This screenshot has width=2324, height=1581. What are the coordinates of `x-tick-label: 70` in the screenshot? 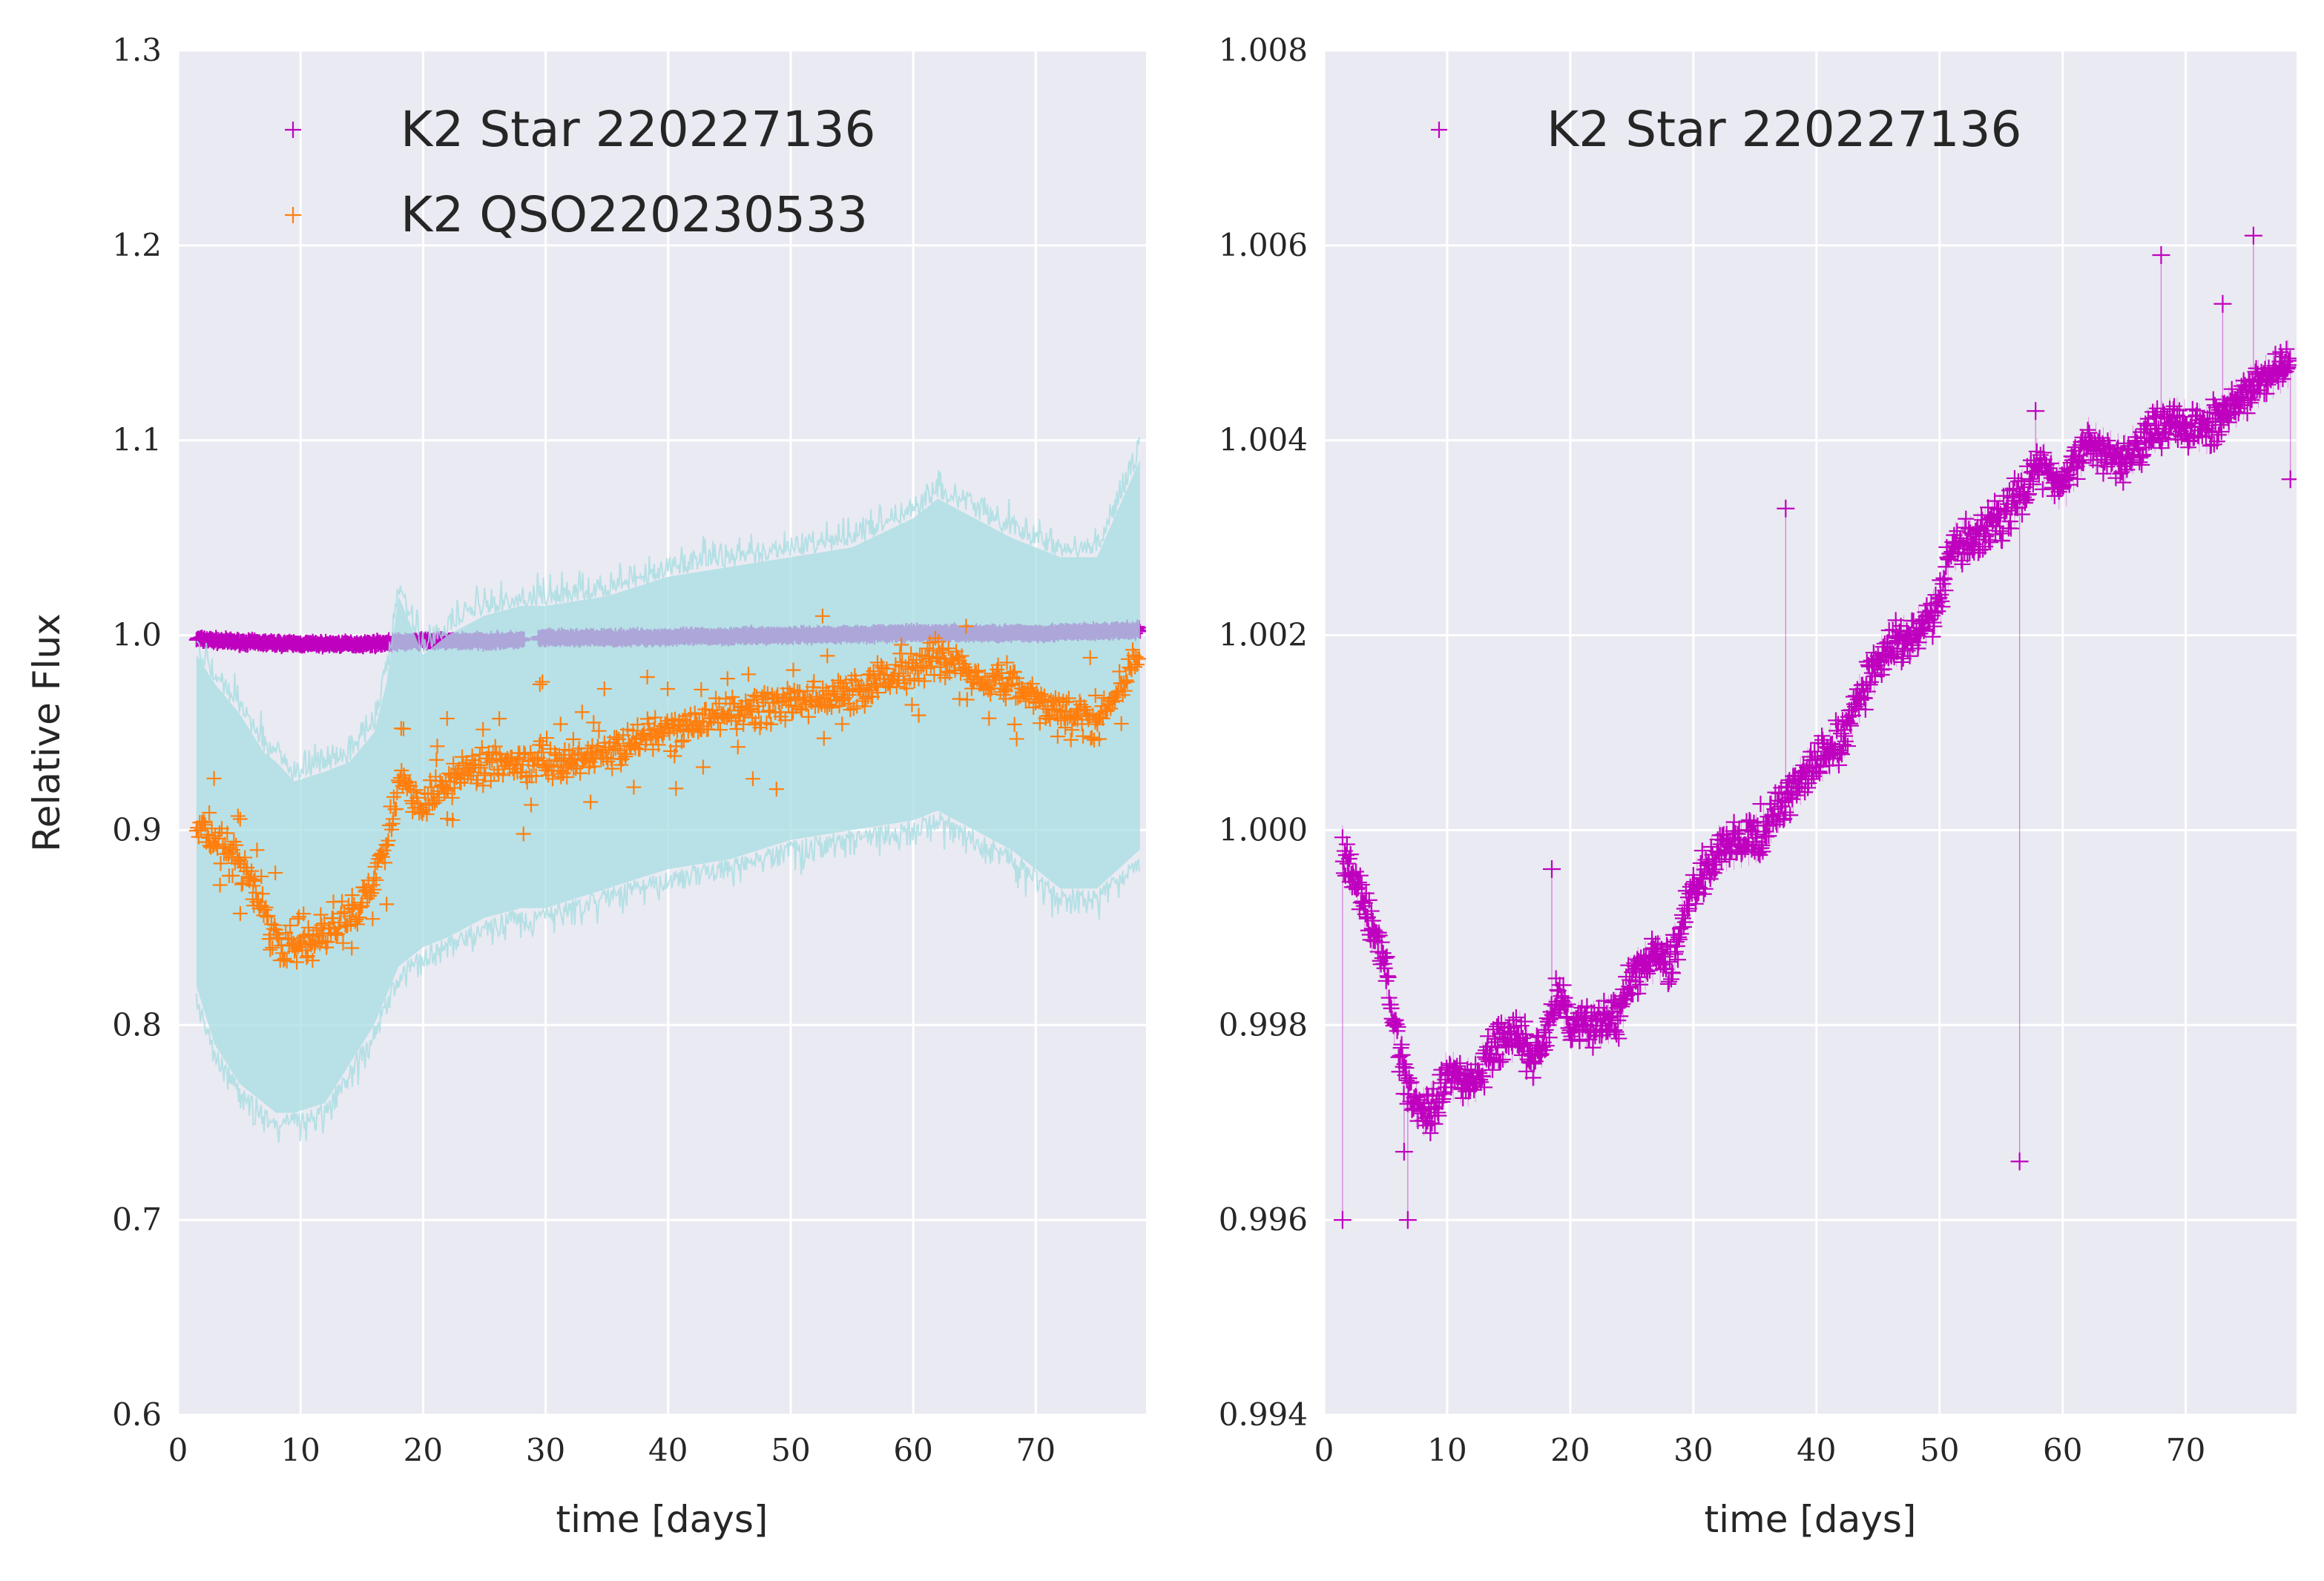 It's located at (1036, 1450).